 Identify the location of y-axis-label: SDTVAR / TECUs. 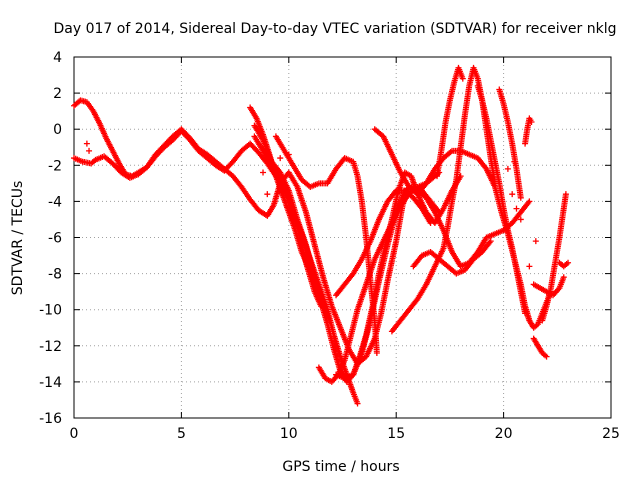
(18, 238).